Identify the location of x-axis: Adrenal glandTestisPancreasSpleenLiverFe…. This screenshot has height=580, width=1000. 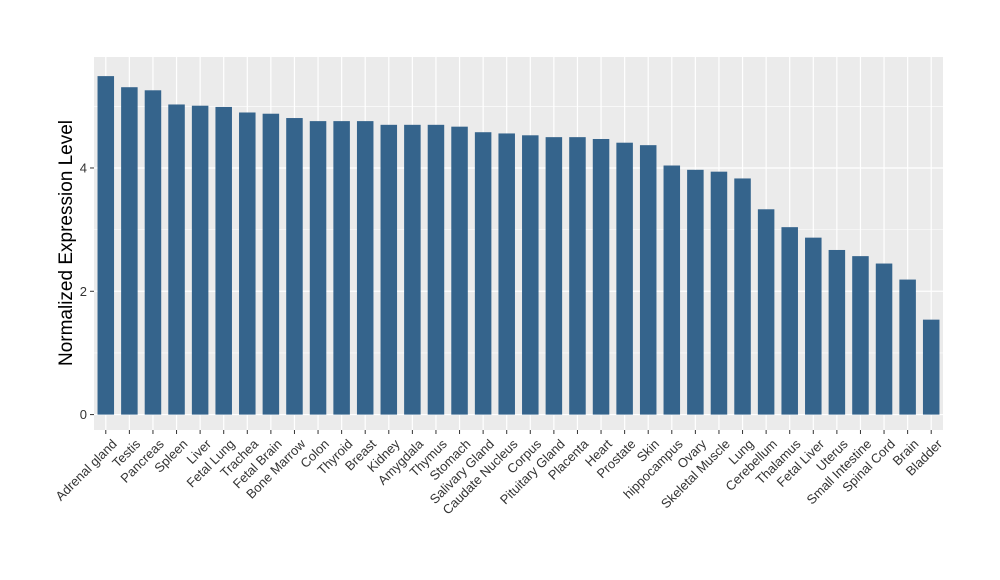
(499, 473).